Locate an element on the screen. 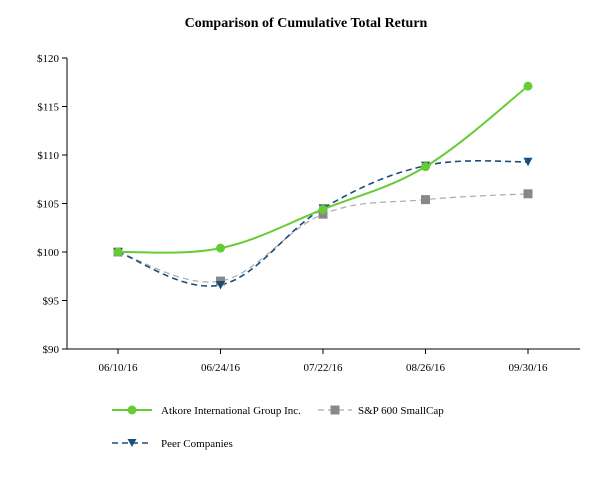  y-tick-label: $105 is located at coordinates (48, 205).